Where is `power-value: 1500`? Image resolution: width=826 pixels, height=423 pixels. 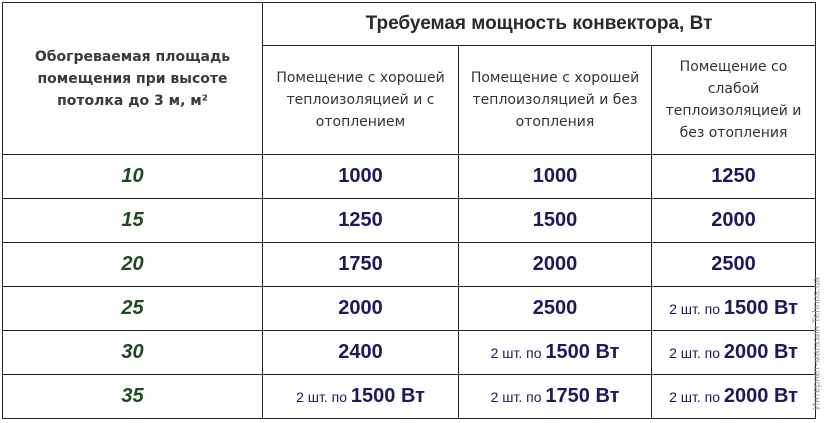
power-value: 1500 is located at coordinates (555, 220).